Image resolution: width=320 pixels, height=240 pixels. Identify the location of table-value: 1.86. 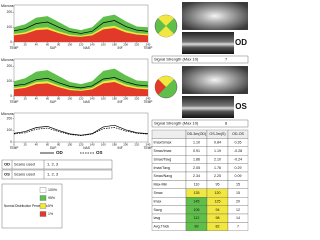
(196, 159).